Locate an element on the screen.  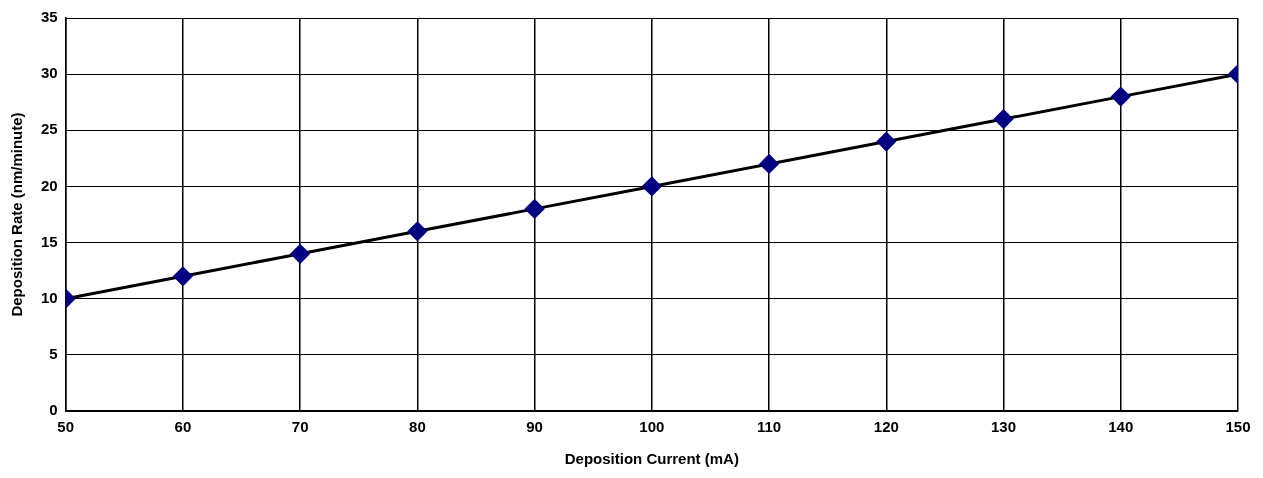
x-tick-label: 100 is located at coordinates (652, 427).